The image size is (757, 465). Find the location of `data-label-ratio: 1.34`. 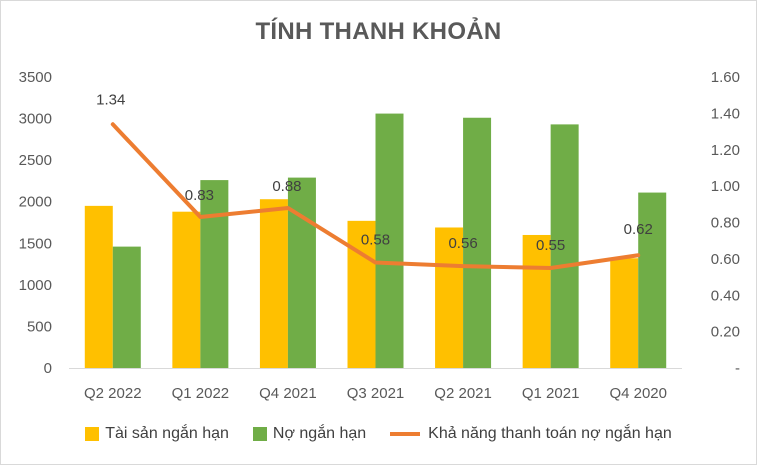

data-label-ratio: 1.34 is located at coordinates (110, 99).